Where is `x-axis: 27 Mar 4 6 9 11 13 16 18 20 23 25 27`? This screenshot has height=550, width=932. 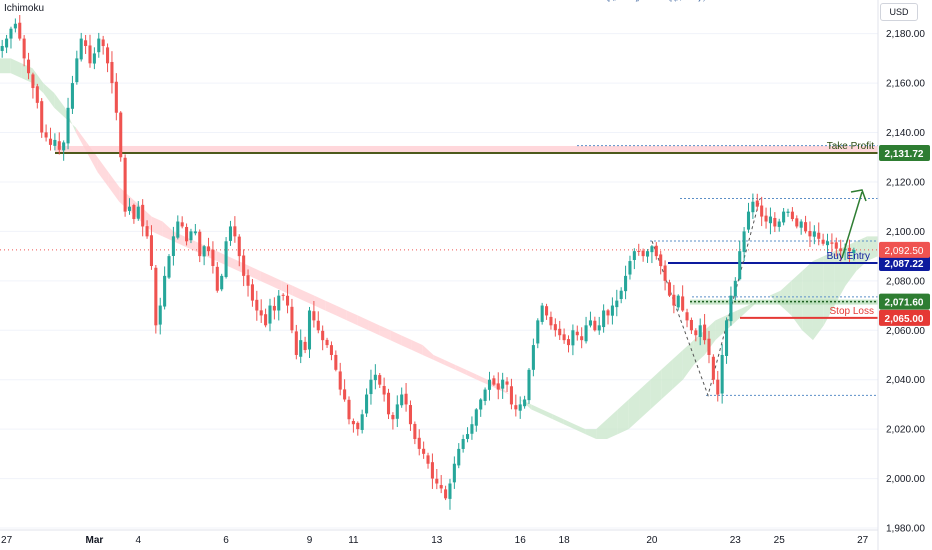 x-axis: 27 Mar 4 6 9 11 13 16 18 20 23 25 27 is located at coordinates (439, 537).